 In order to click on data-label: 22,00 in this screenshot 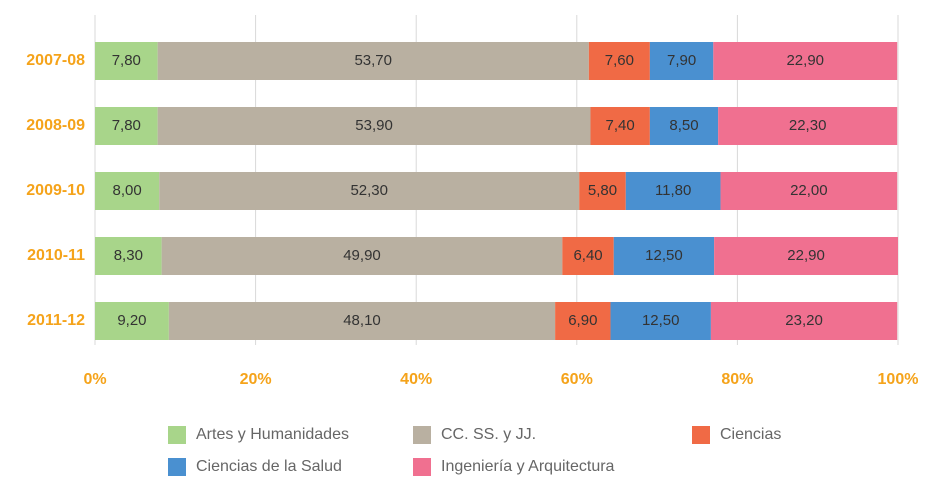, I will do `click(809, 190)`.